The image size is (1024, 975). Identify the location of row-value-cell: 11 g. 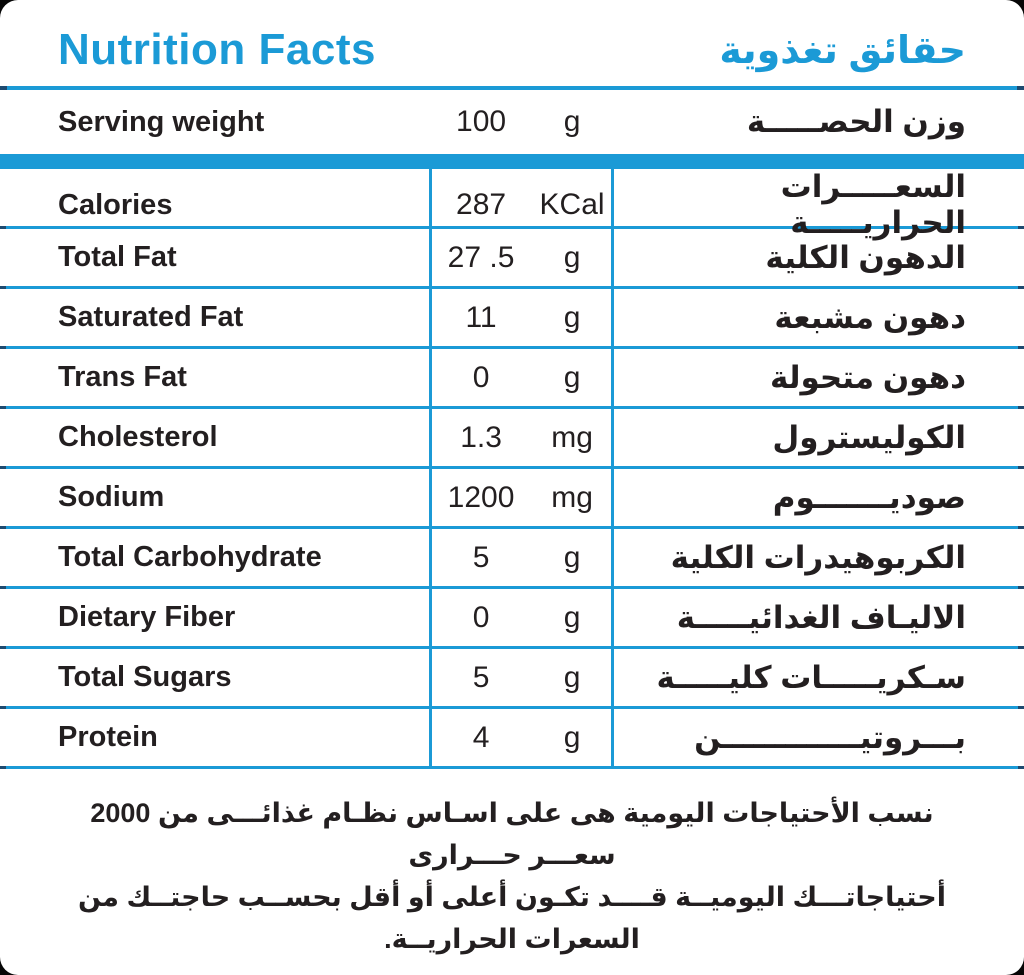
(522, 318).